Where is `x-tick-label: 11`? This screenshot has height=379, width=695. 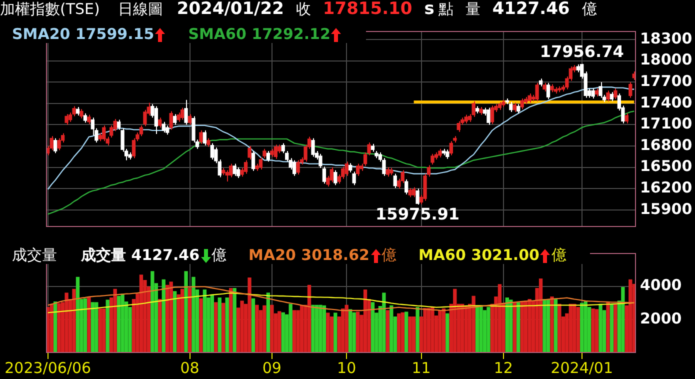 x-tick-label: 11 is located at coordinates (421, 367).